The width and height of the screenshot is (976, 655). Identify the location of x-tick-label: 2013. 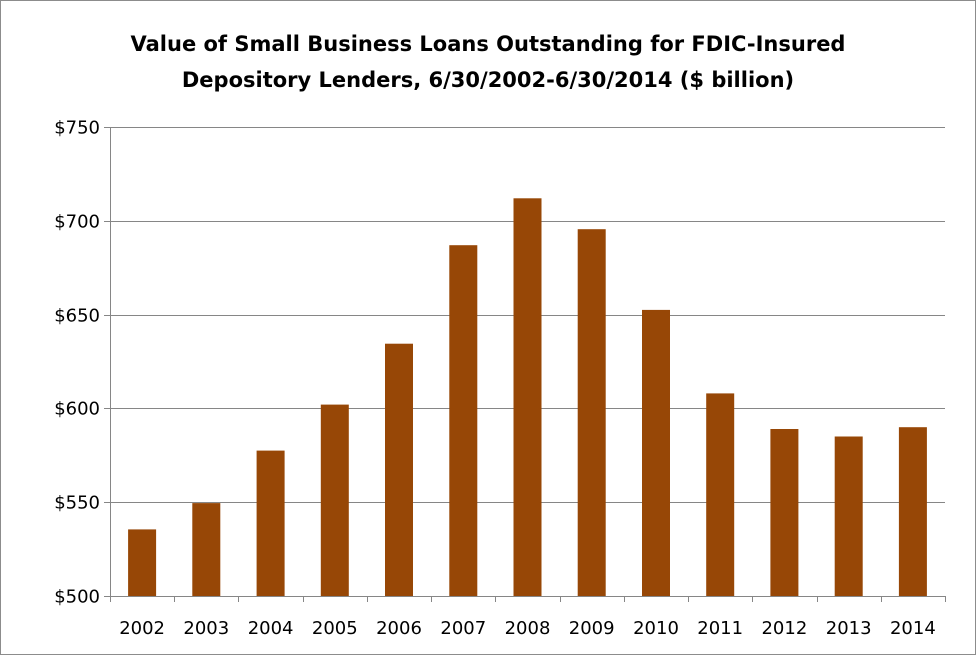
(849, 628).